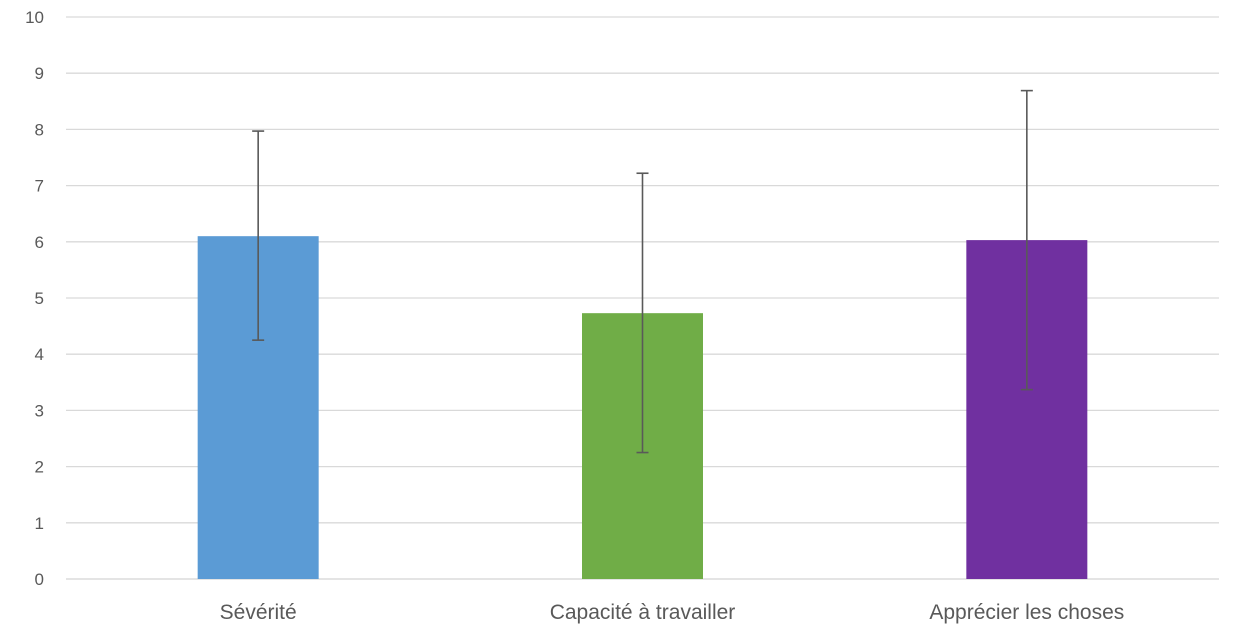 The image size is (1233, 633). I want to click on y-tick-label: 9, so click(39, 73).